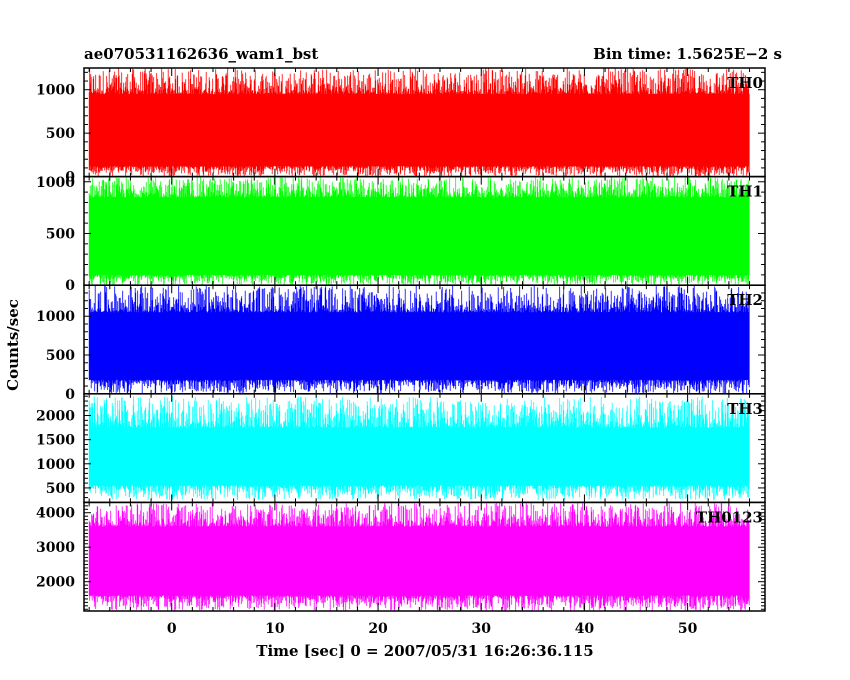 The image size is (850, 680). Describe the element at coordinates (729, 517) in the screenshot. I see `panel-label-th0123: TH0123` at that location.